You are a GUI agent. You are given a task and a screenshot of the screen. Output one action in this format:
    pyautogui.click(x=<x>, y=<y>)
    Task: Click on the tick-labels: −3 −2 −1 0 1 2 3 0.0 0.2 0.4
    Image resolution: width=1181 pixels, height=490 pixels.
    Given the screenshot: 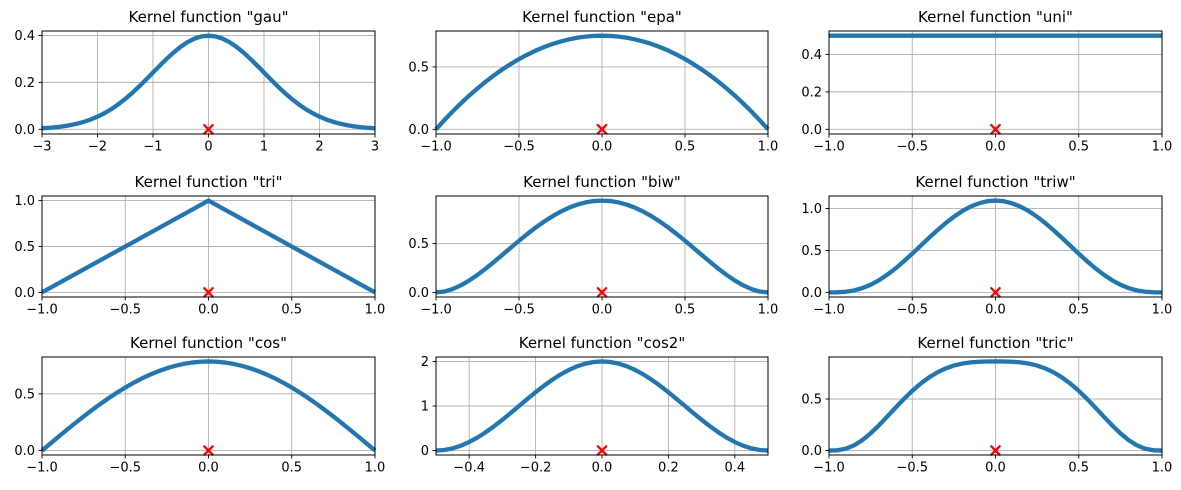 What is the action you would take?
    pyautogui.click(x=196, y=92)
    